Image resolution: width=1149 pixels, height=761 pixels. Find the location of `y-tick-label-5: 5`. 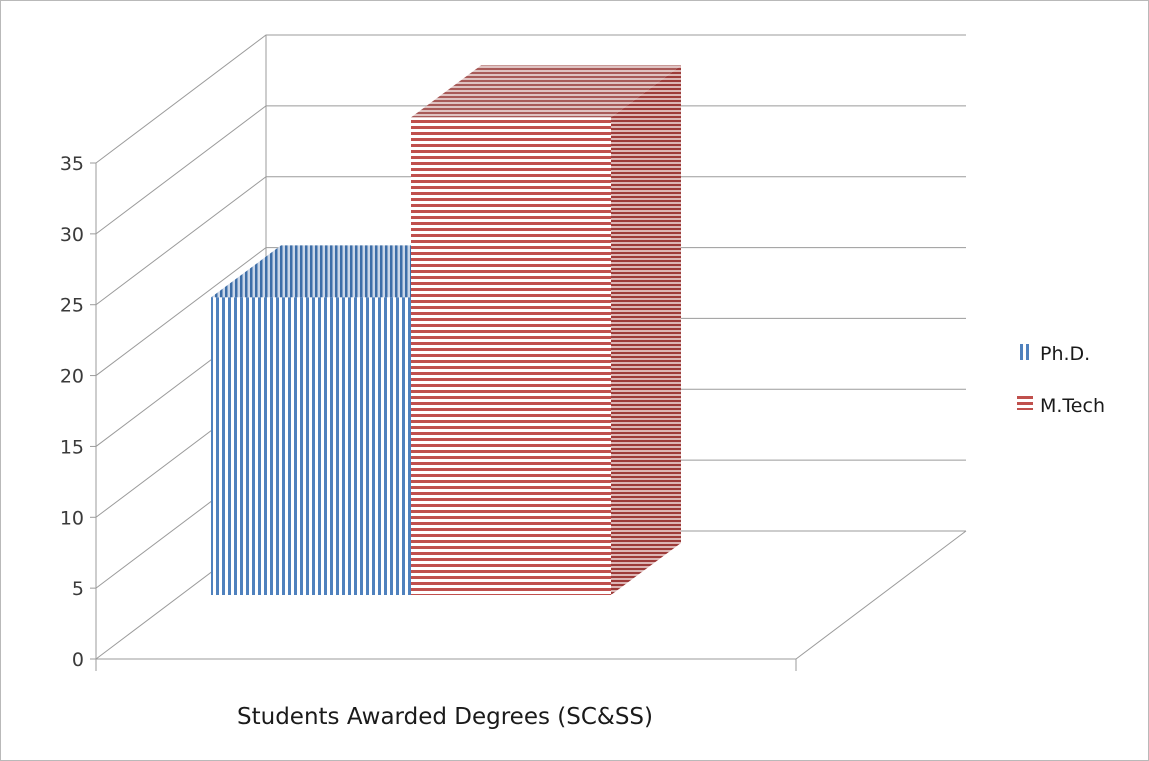

y-tick-label-5: 5 is located at coordinates (78, 589).